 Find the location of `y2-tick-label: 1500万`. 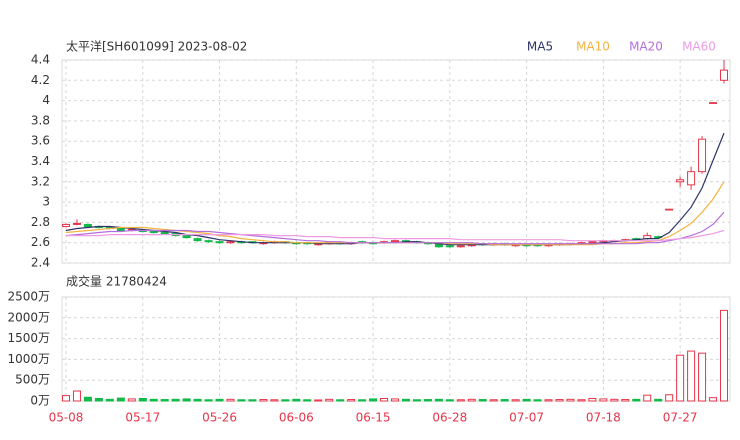

y2-tick-label: 1500万 is located at coordinates (28, 338).